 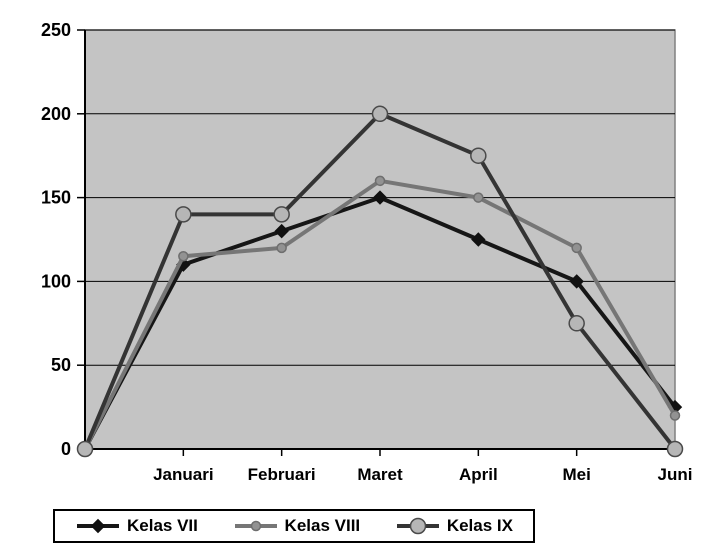 I want to click on legend-marker-kelas-vii, so click(x=98, y=526).